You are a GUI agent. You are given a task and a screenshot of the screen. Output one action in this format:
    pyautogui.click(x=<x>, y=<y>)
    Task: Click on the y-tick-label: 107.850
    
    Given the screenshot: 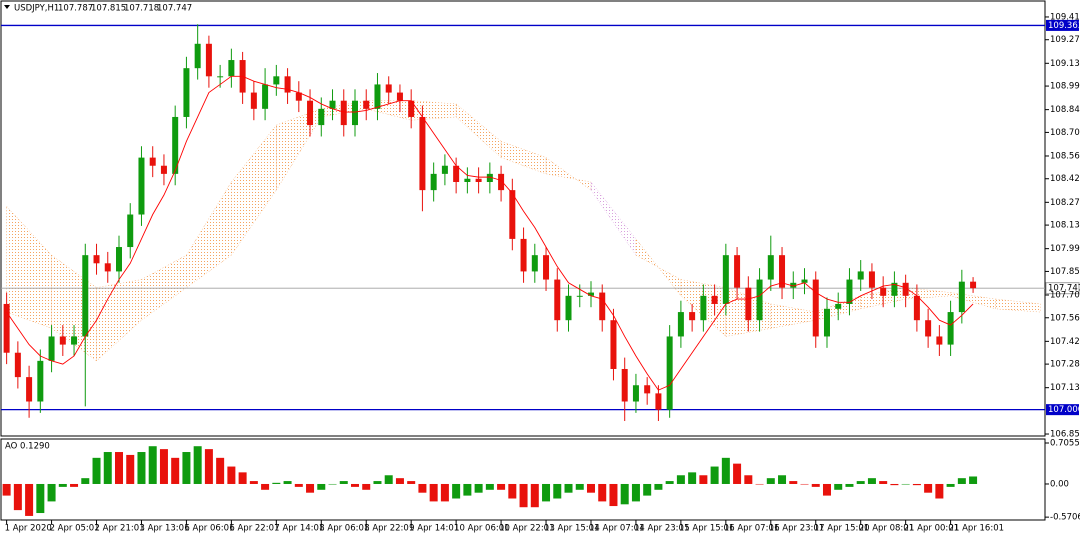 What is the action you would take?
    pyautogui.click(x=1065, y=272)
    